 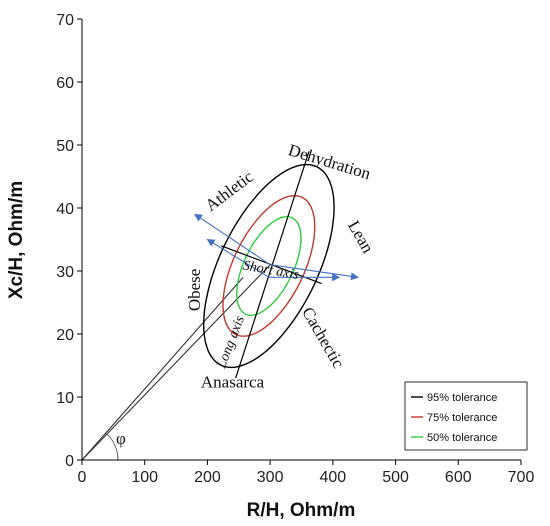 I want to click on x-tick-label: 400, so click(x=333, y=477).